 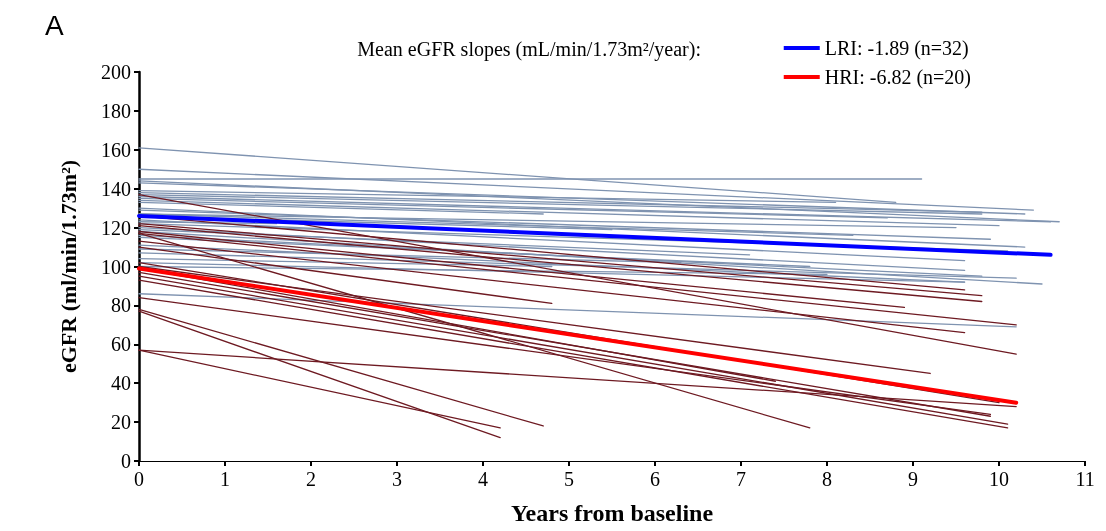 What do you see at coordinates (1085, 479) in the screenshot?
I see `x-tick-label: 11` at bounding box center [1085, 479].